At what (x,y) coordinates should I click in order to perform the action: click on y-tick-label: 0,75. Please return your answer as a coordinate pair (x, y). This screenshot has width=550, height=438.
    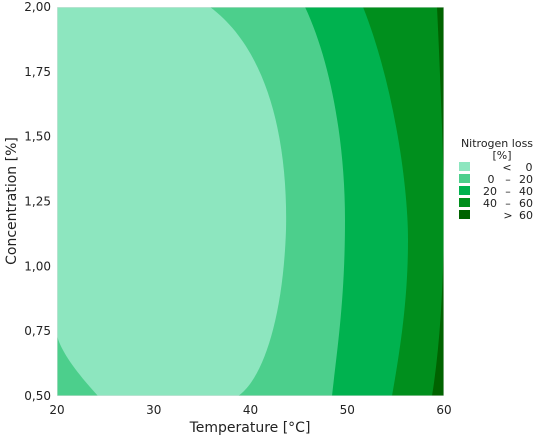
    Looking at the image, I should click on (37, 331).